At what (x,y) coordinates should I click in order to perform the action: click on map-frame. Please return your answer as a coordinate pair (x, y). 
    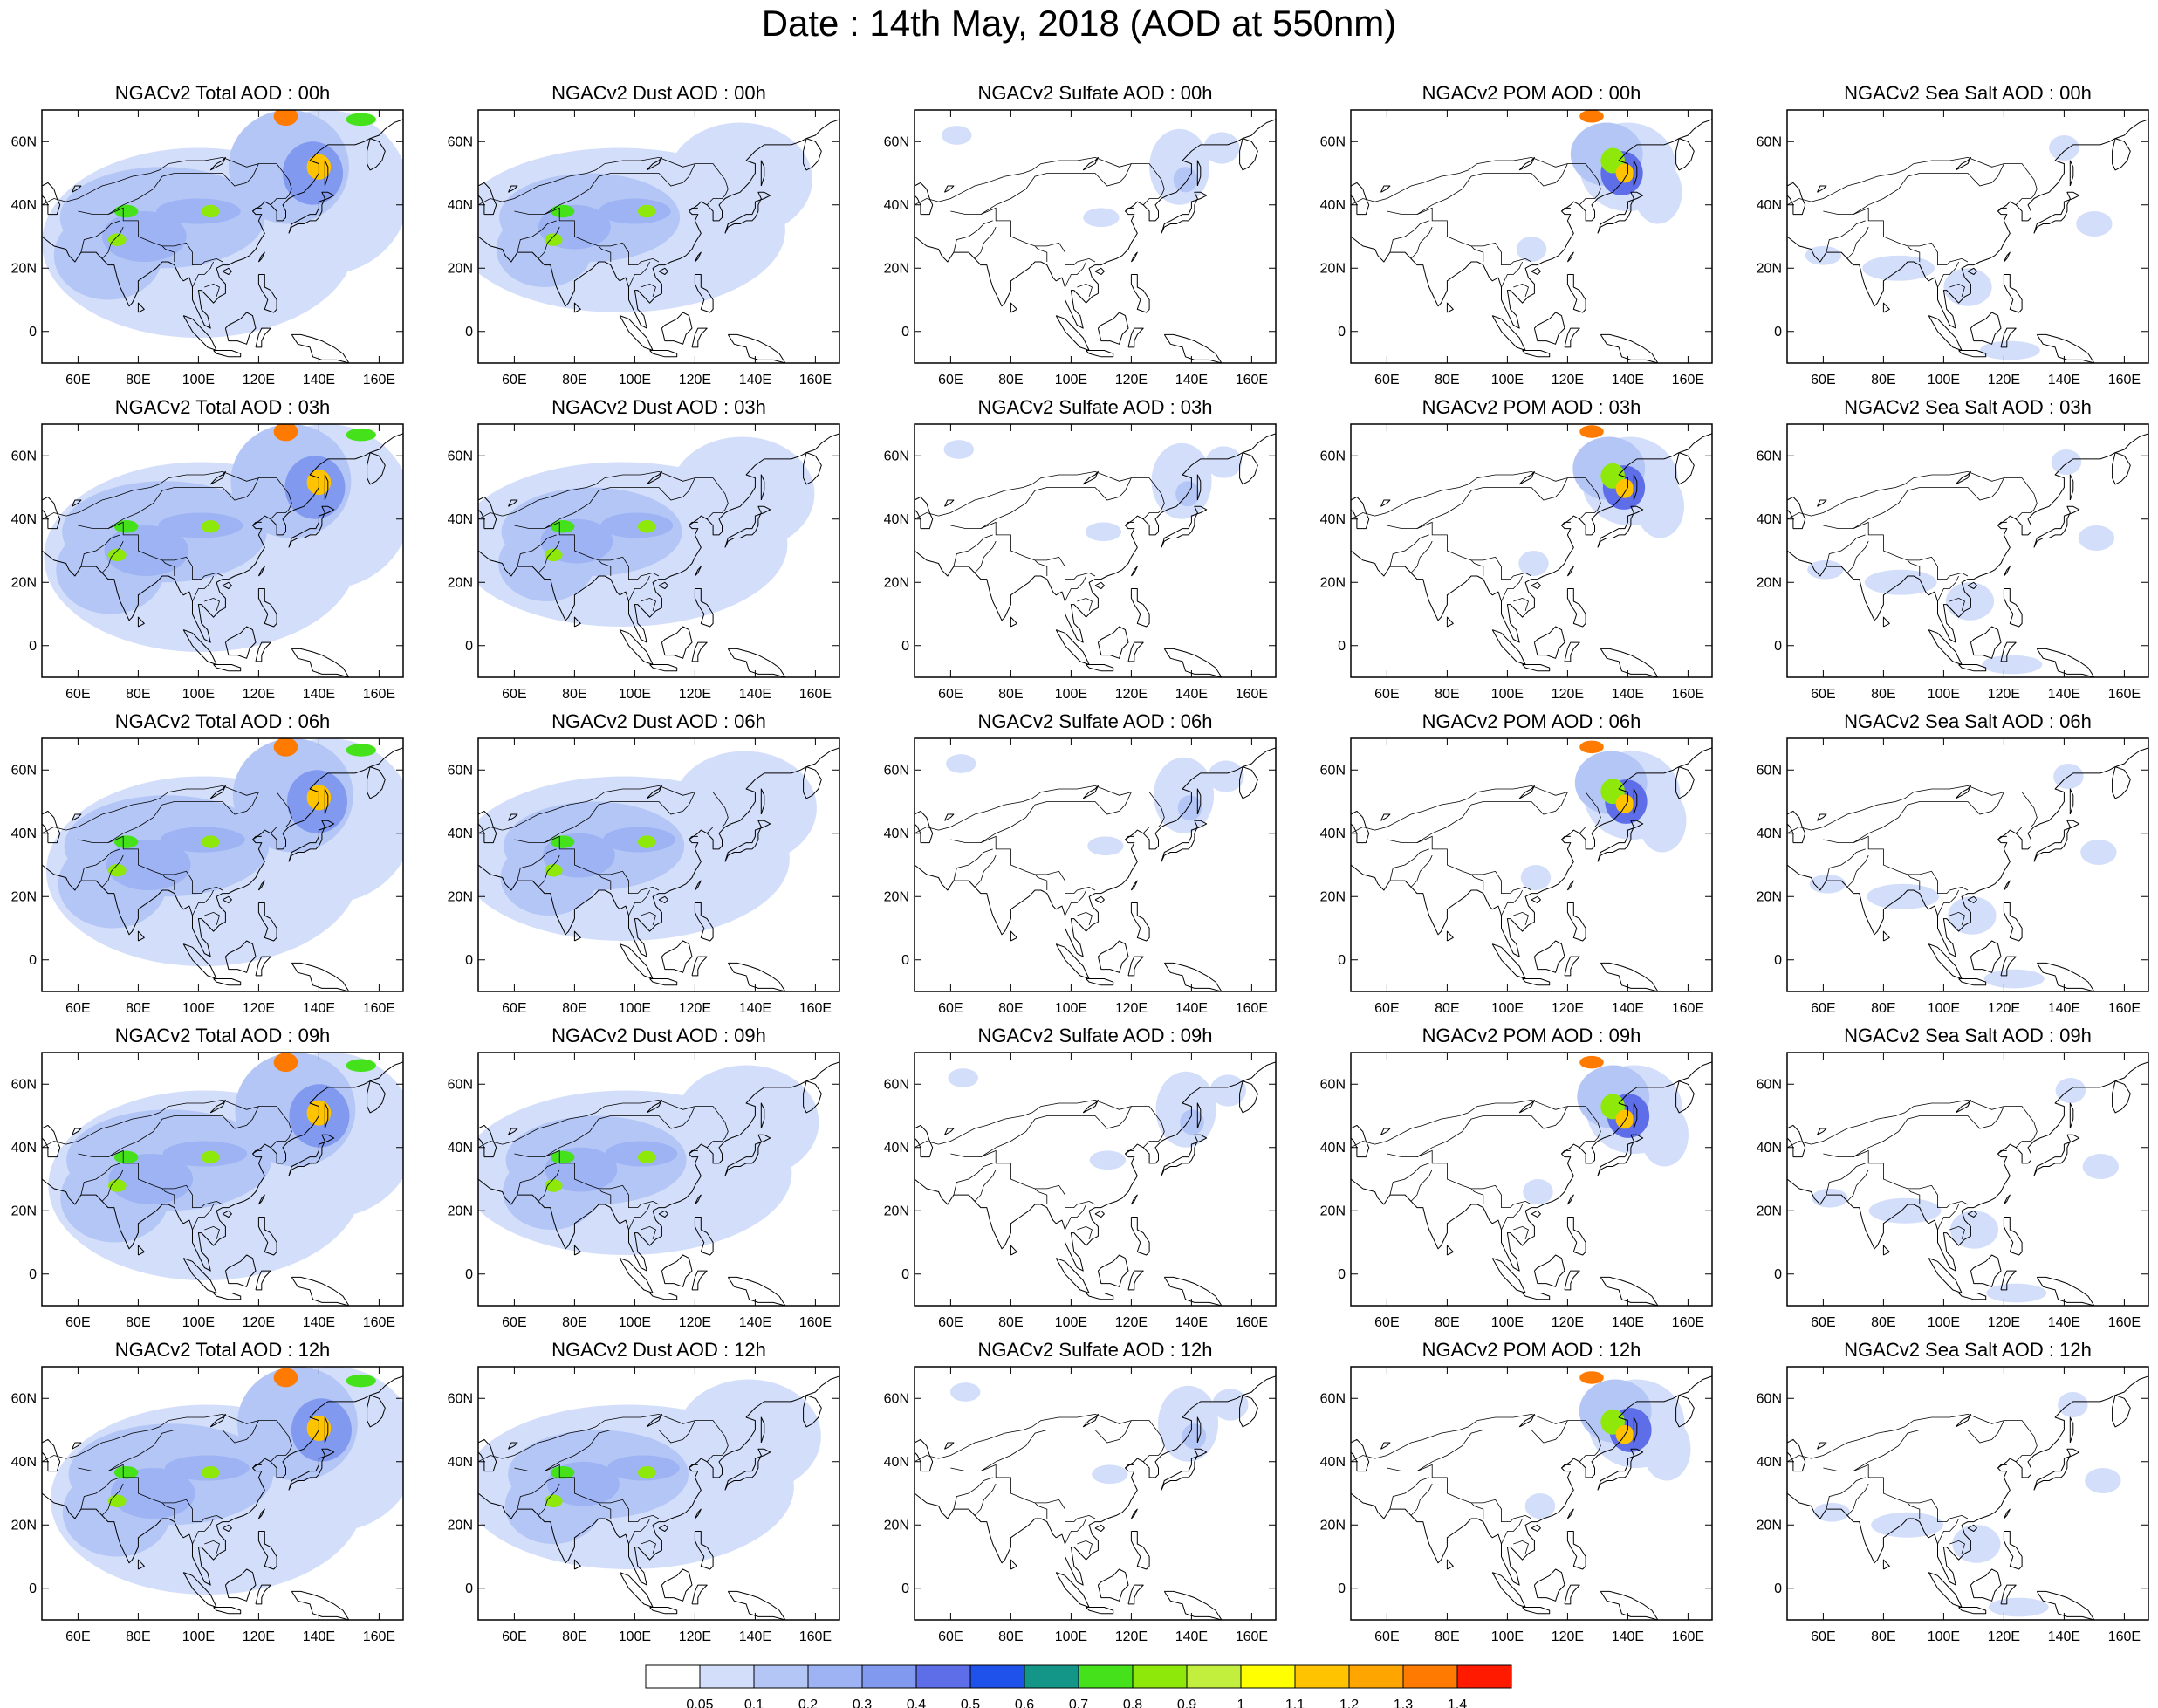
    Looking at the image, I should click on (1095, 550).